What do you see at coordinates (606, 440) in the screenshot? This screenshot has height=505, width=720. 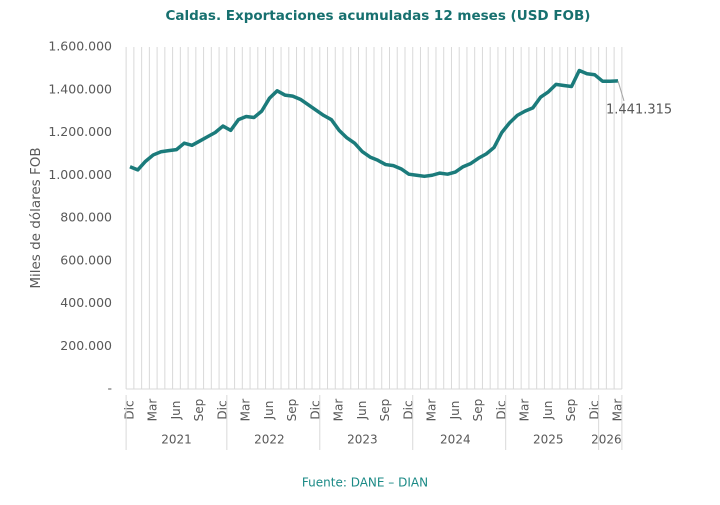 I see `year-label: 2026` at bounding box center [606, 440].